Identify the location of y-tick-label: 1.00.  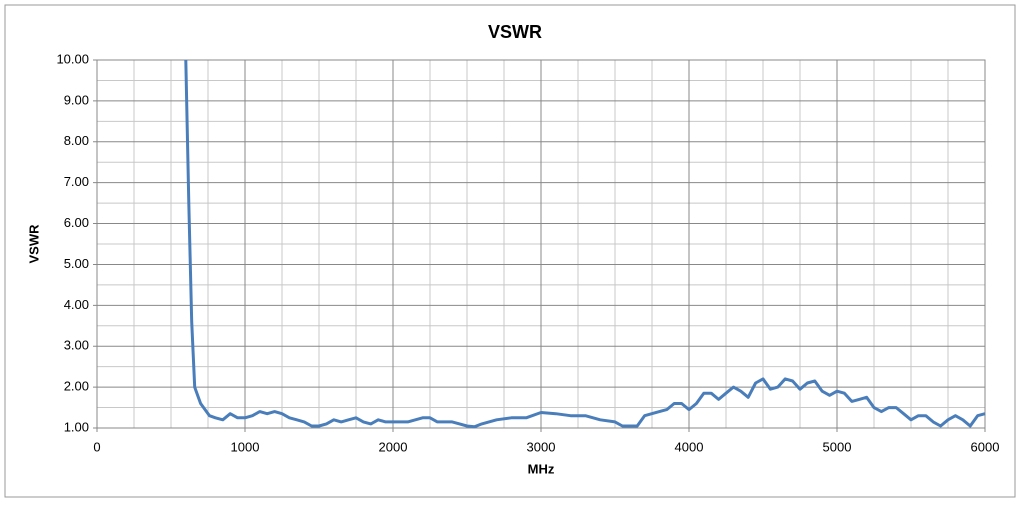
(76, 426).